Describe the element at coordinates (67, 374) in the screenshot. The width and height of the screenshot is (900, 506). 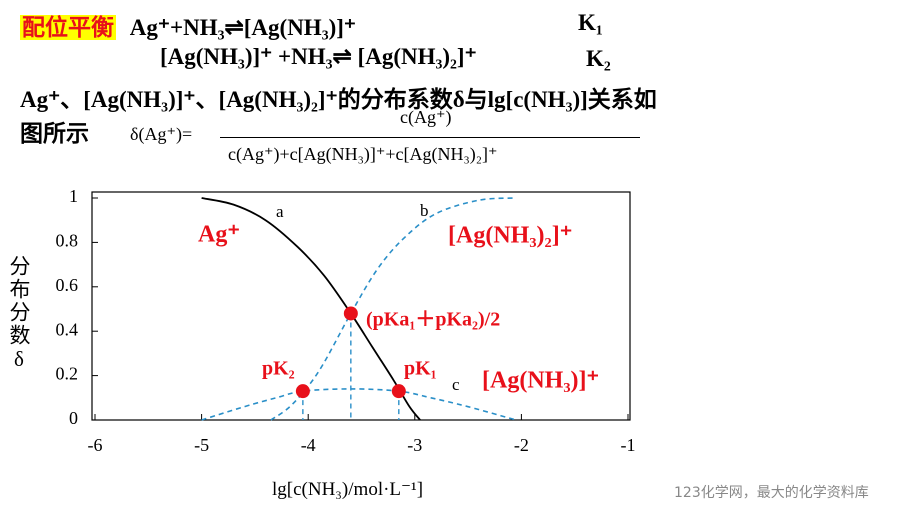
I see `y-tick-label: 0.2` at that location.